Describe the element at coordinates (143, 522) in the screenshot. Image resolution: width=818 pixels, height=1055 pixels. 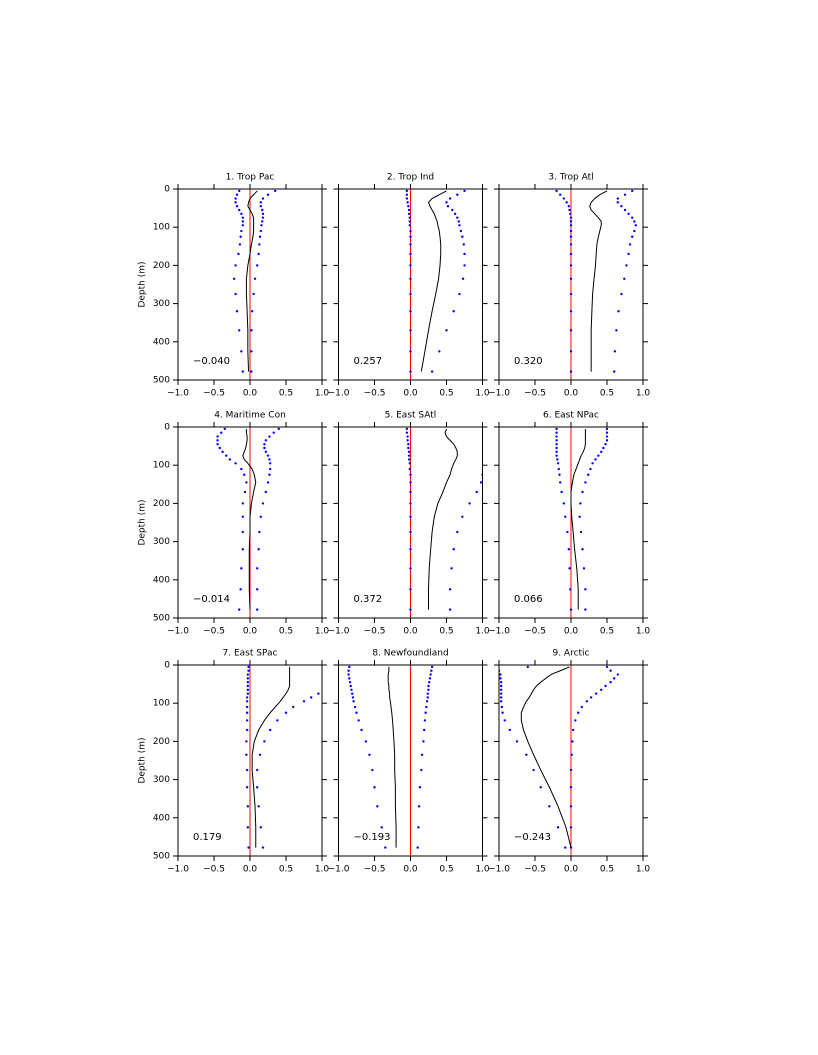
I see `y-axis-label: Depth (m)` at that location.